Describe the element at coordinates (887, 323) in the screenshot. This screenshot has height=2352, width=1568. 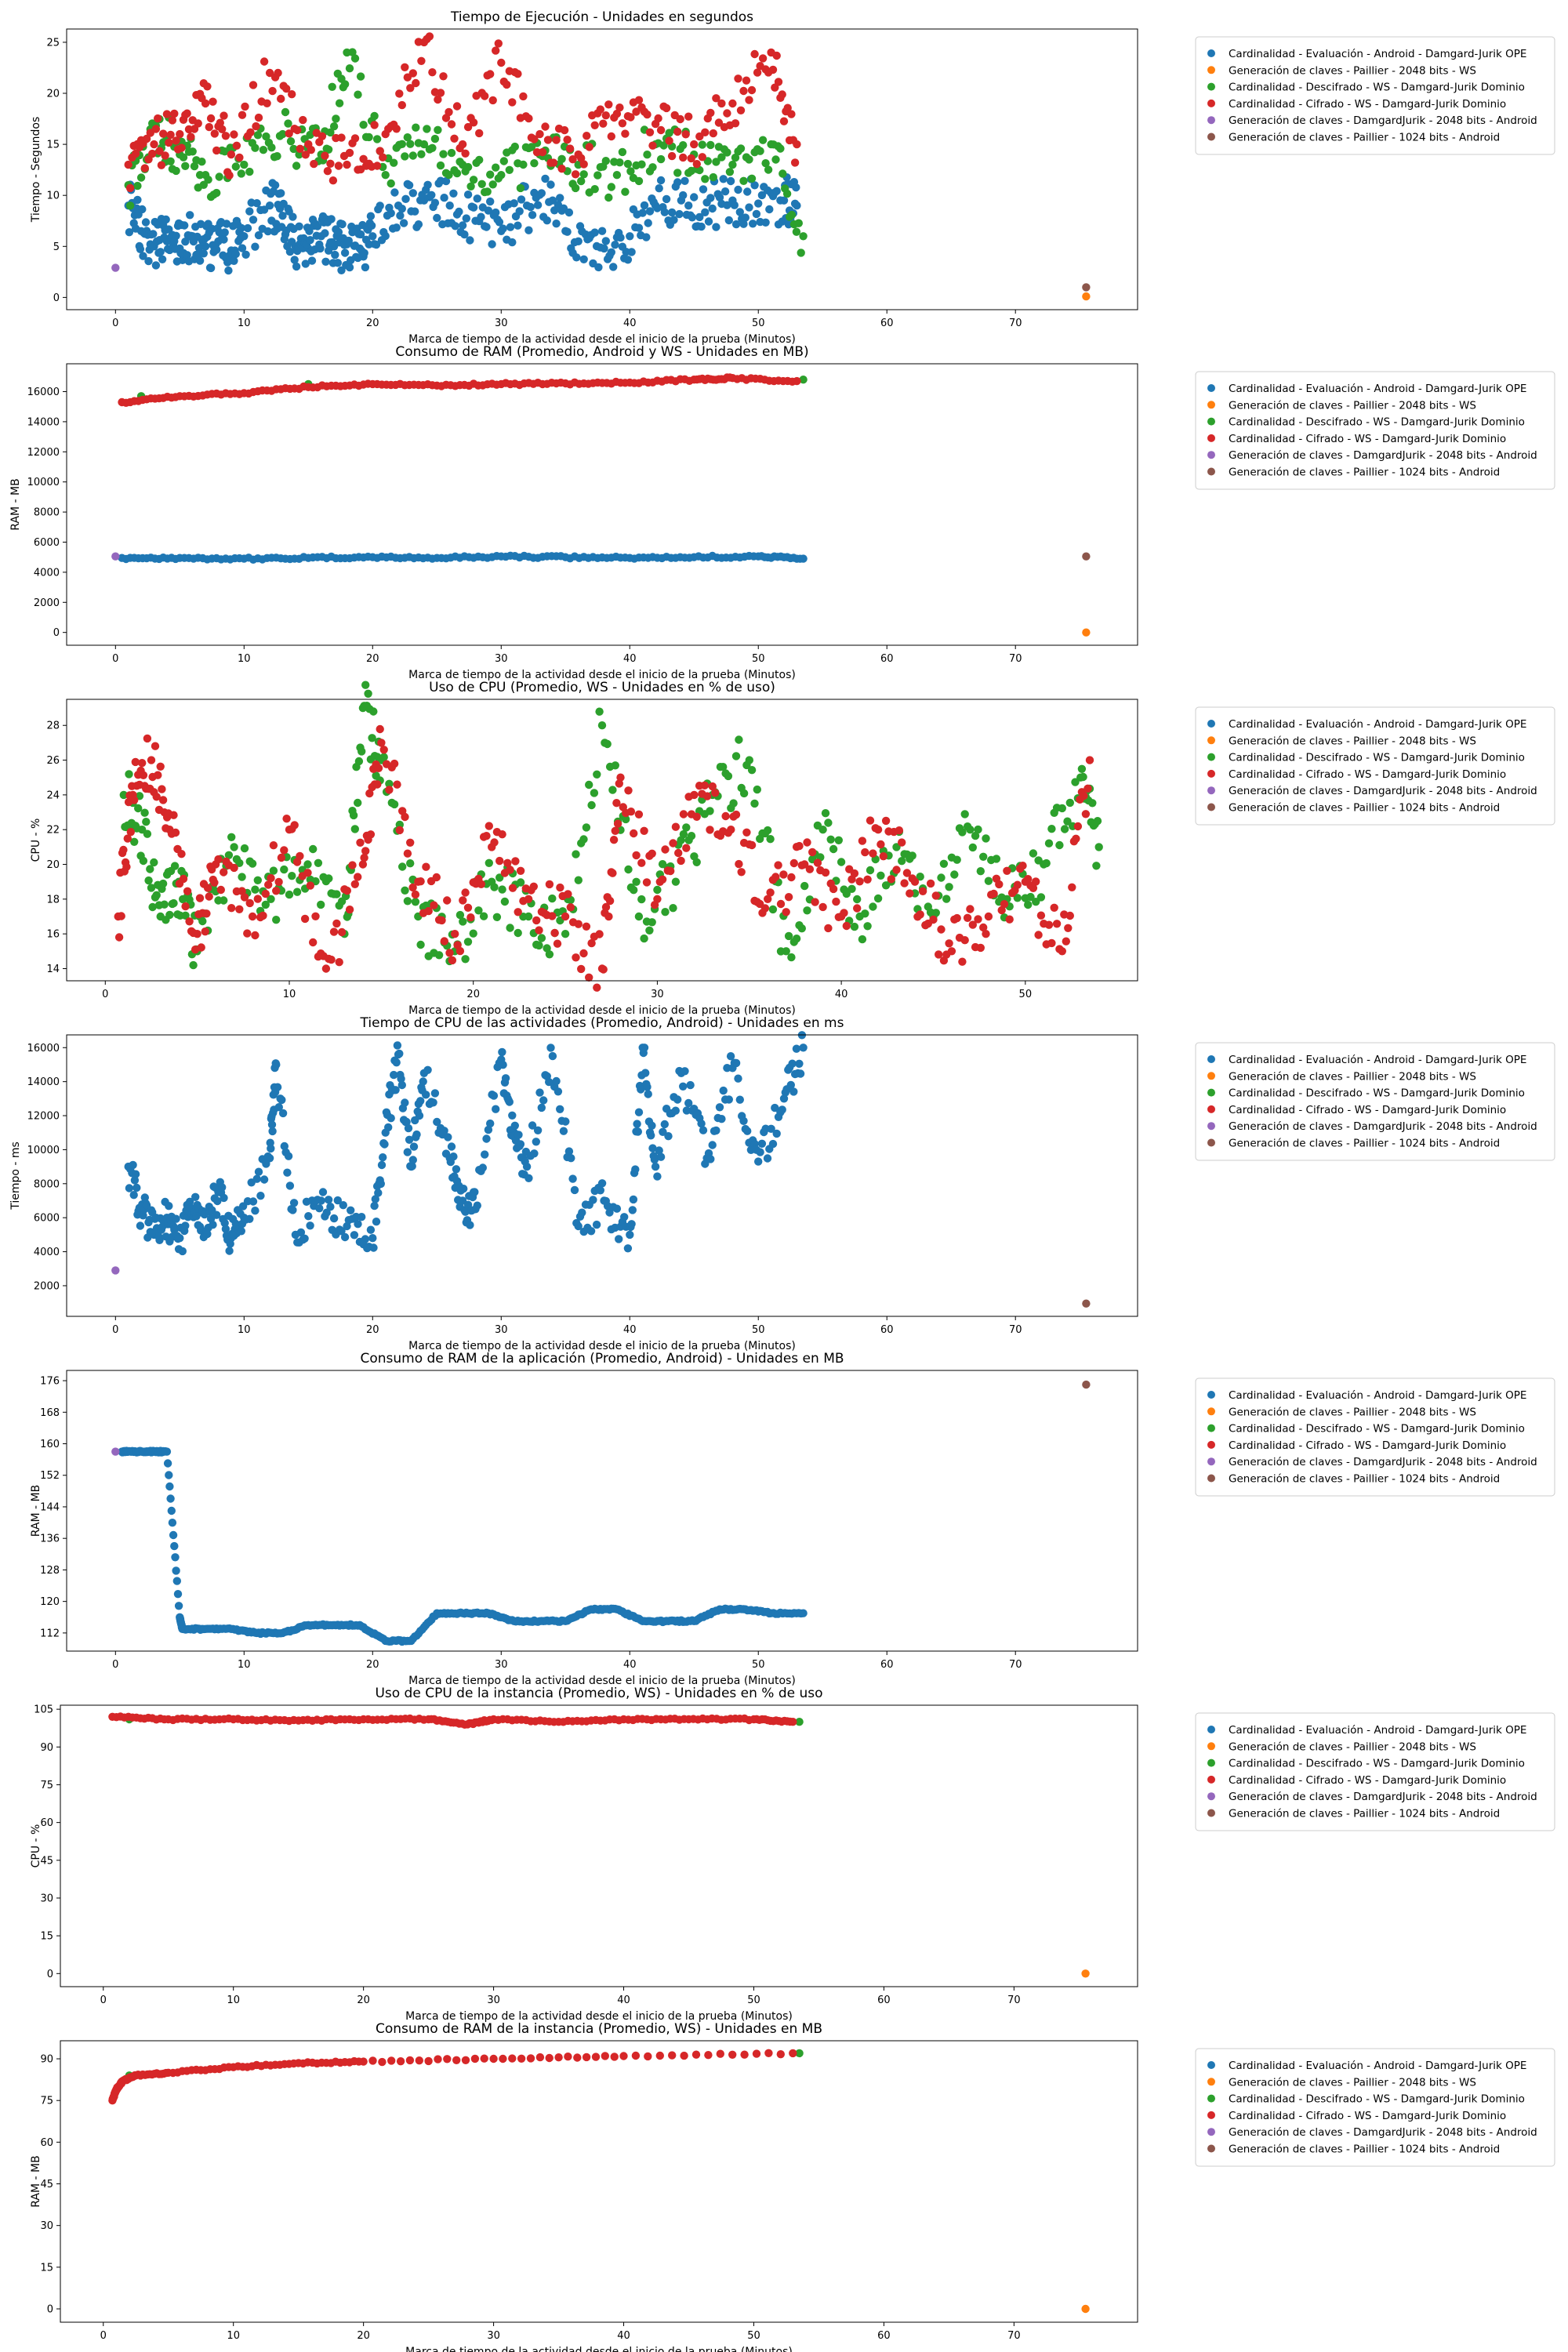
I see `x-tick-label: 60` at that location.